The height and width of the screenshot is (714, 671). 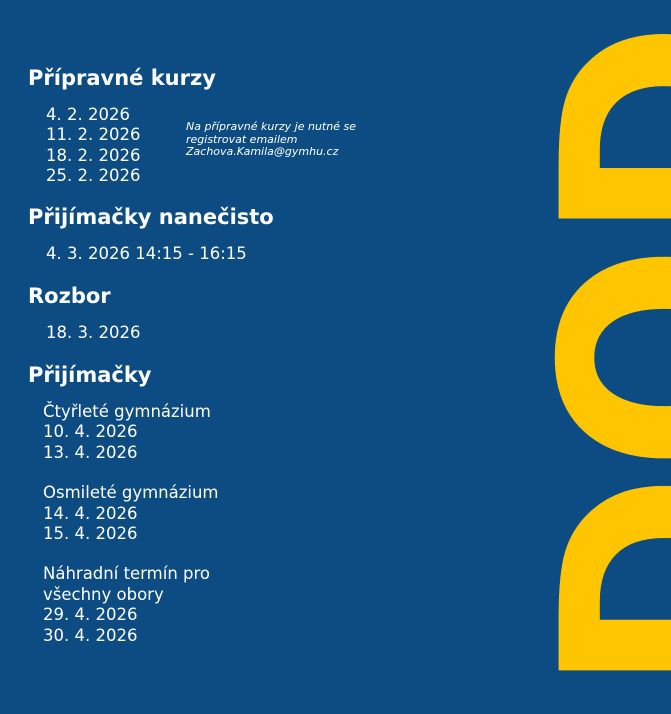 What do you see at coordinates (90, 635) in the screenshot?
I see `group-line: 30. 4. 2026` at bounding box center [90, 635].